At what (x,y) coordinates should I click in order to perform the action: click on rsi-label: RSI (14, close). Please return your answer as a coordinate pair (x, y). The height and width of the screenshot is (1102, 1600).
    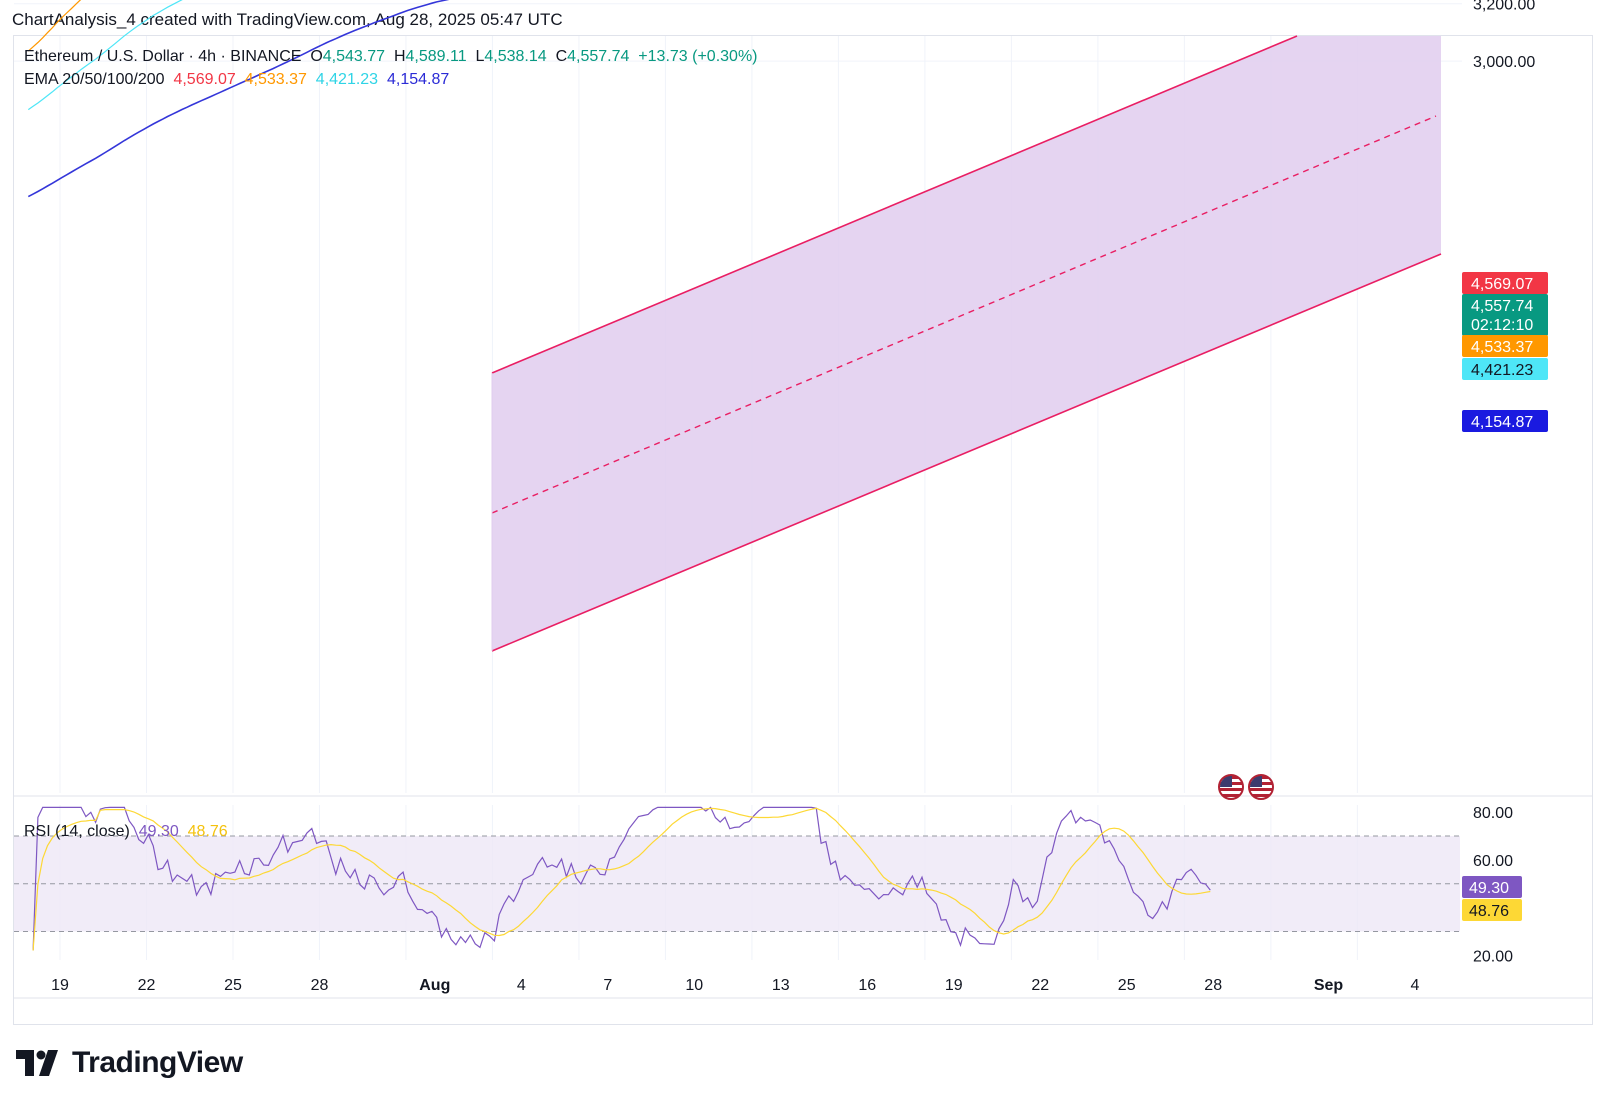
    Looking at the image, I should click on (77, 831).